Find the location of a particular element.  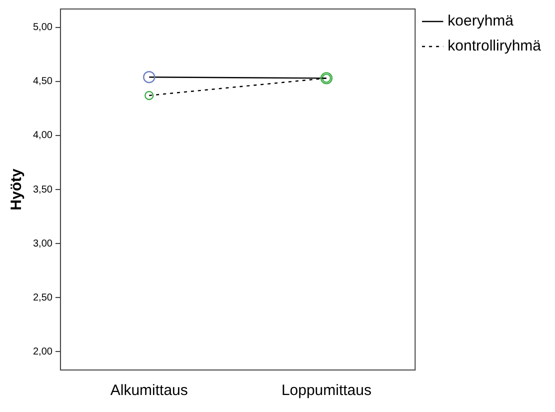

y-axis-title: Hyöty is located at coordinates (17, 189).